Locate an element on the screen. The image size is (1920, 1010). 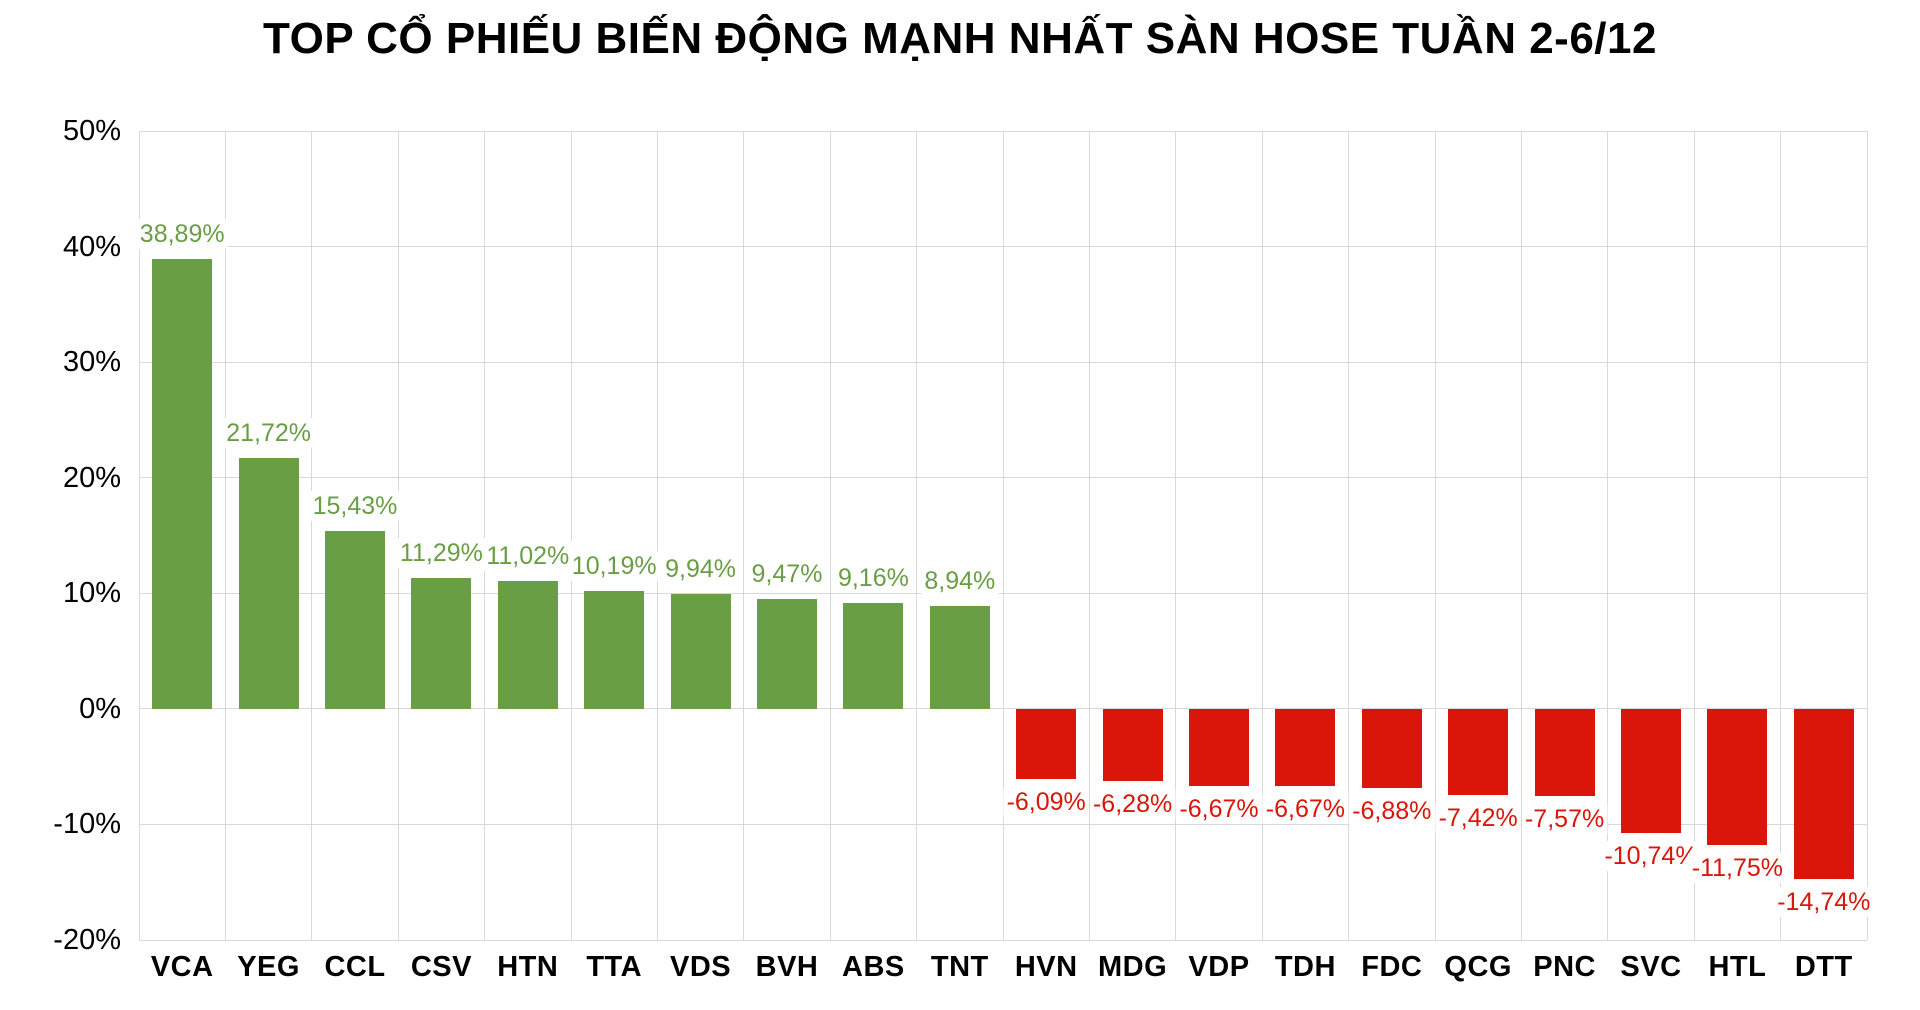
bar-value-label: 21,72% is located at coordinates (268, 432).